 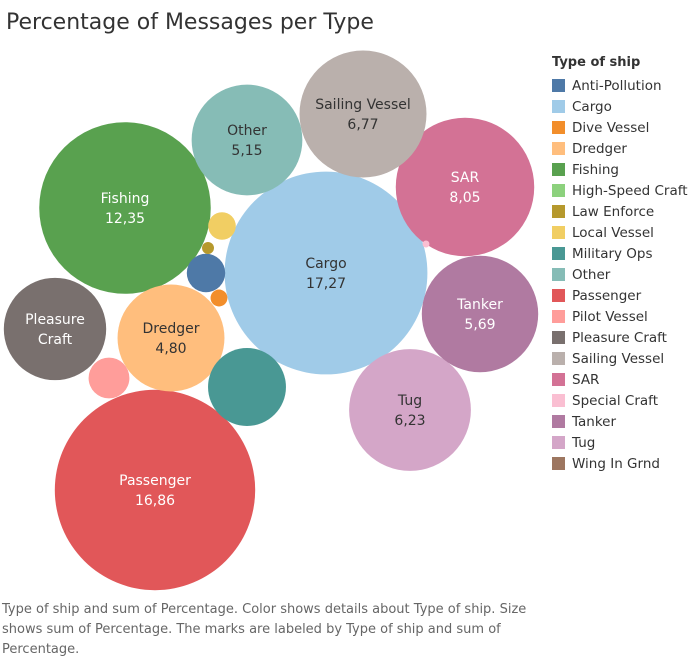 I want to click on legend-label: Special Craft, so click(x=615, y=400).